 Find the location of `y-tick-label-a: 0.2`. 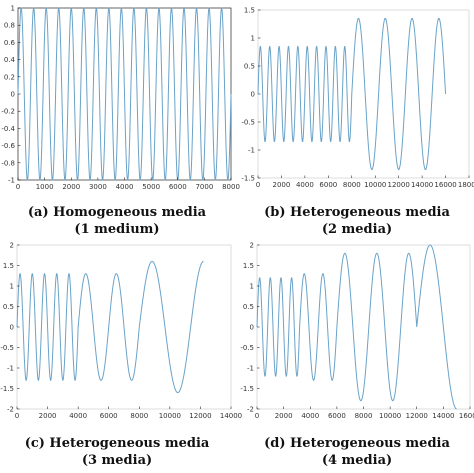

y-tick-label-a: 0.2 is located at coordinates (9, 77).